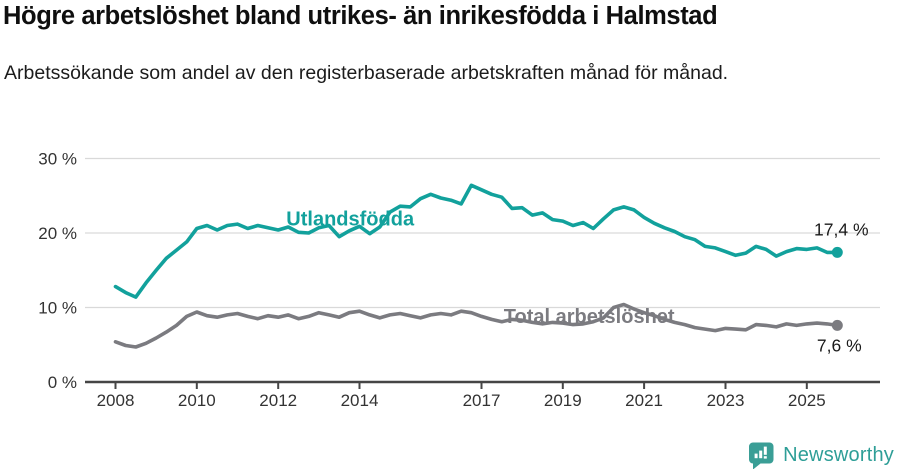  What do you see at coordinates (644, 400) in the screenshot?
I see `x-tick-label: 2021` at bounding box center [644, 400].